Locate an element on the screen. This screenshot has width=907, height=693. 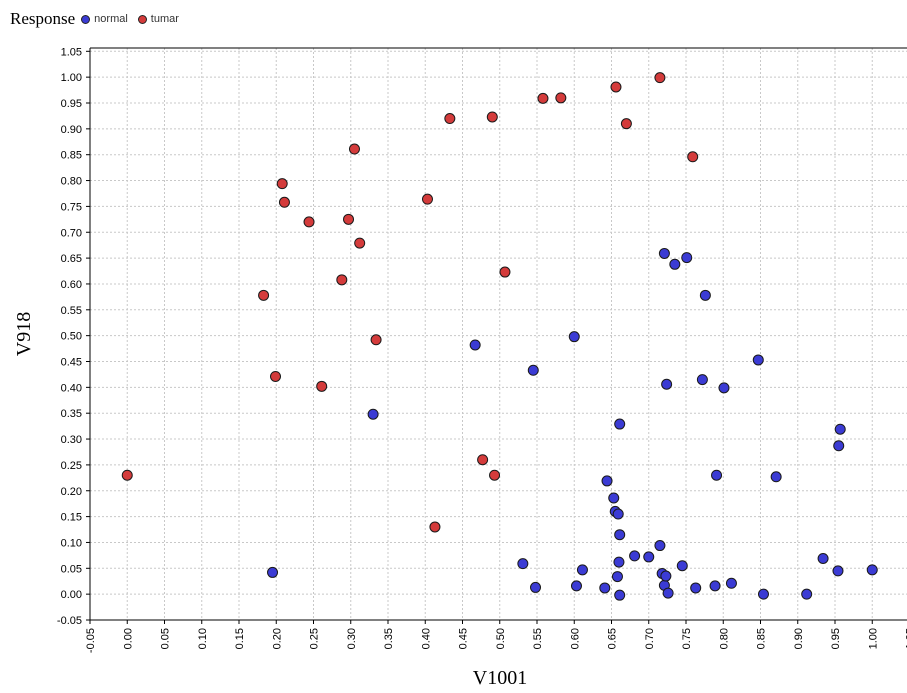
x-tick-label: 0.25 is located at coordinates (315, 638).